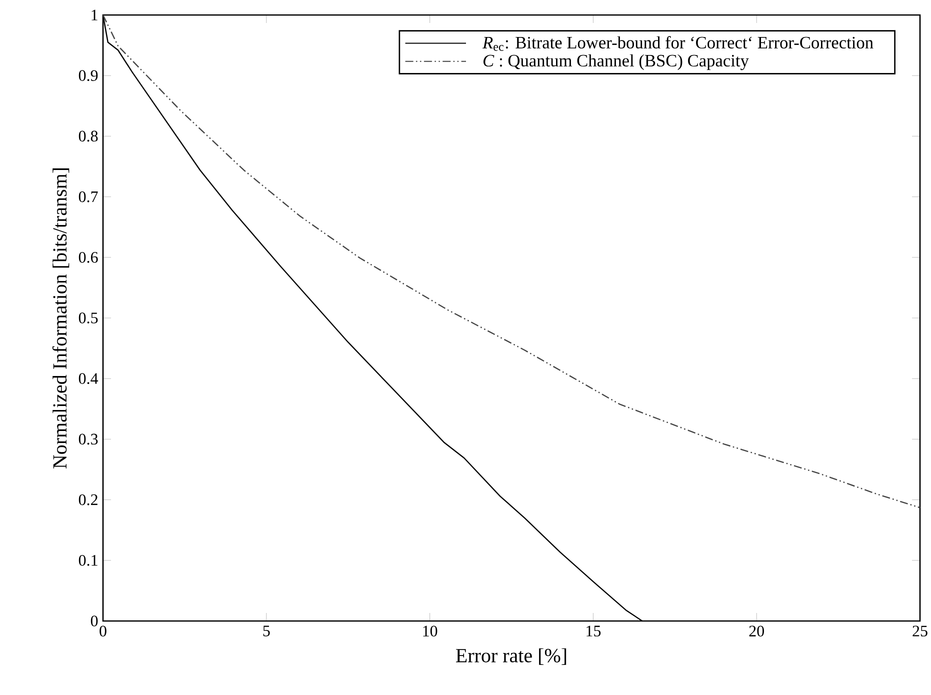  Describe the element at coordinates (266, 631) in the screenshot. I see `x-tick-label: 5` at that location.